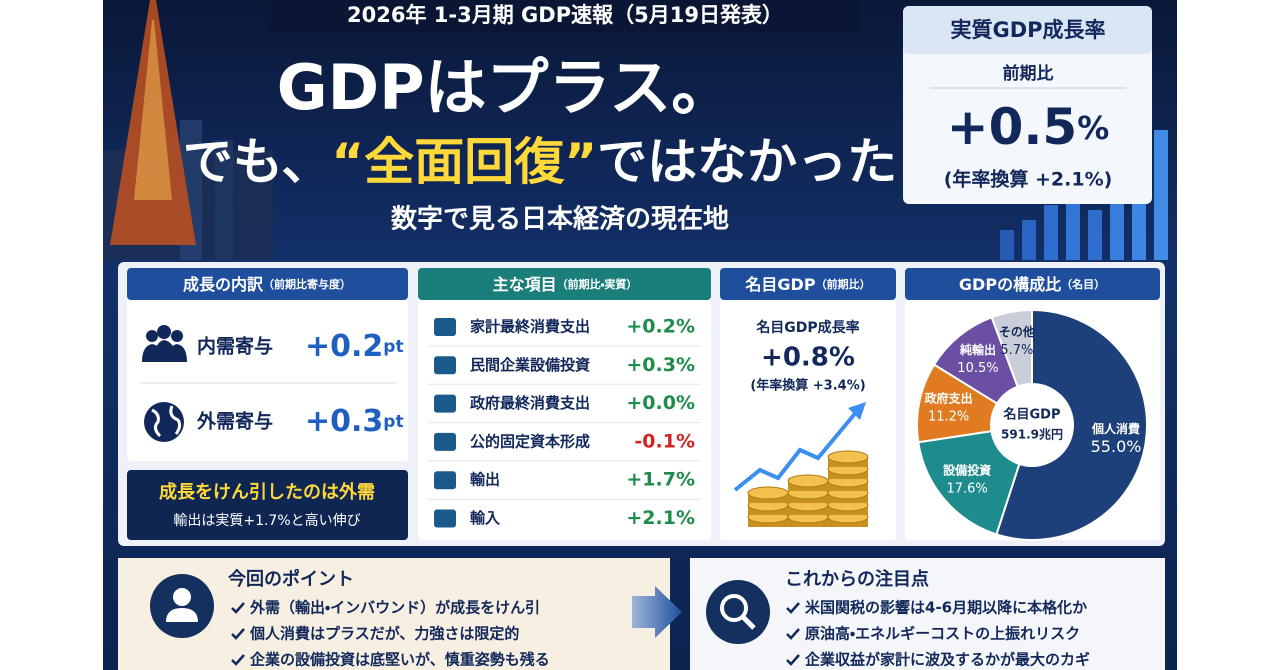 Image resolution: width=1280 pixels, height=670 pixels. What do you see at coordinates (660, 403) in the screenshot?
I see `item-value: +0.0%` at bounding box center [660, 403].